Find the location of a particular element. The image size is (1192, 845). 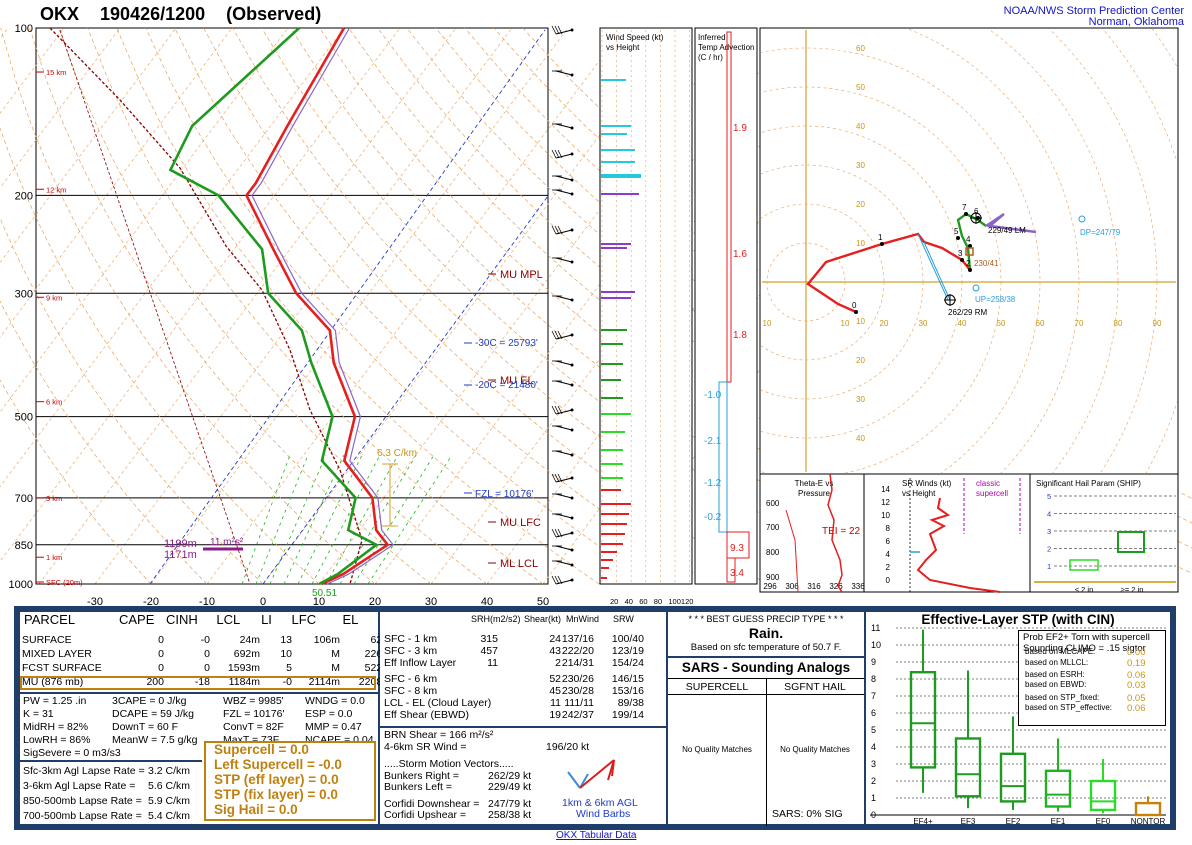

stp-category: EF0 is located at coordinates (1103, 820).